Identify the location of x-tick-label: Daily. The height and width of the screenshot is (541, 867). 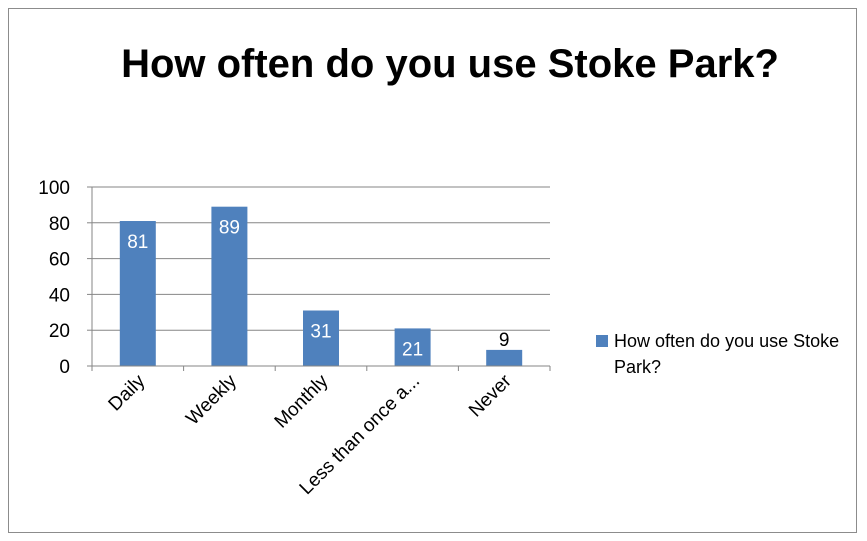
(127, 392).